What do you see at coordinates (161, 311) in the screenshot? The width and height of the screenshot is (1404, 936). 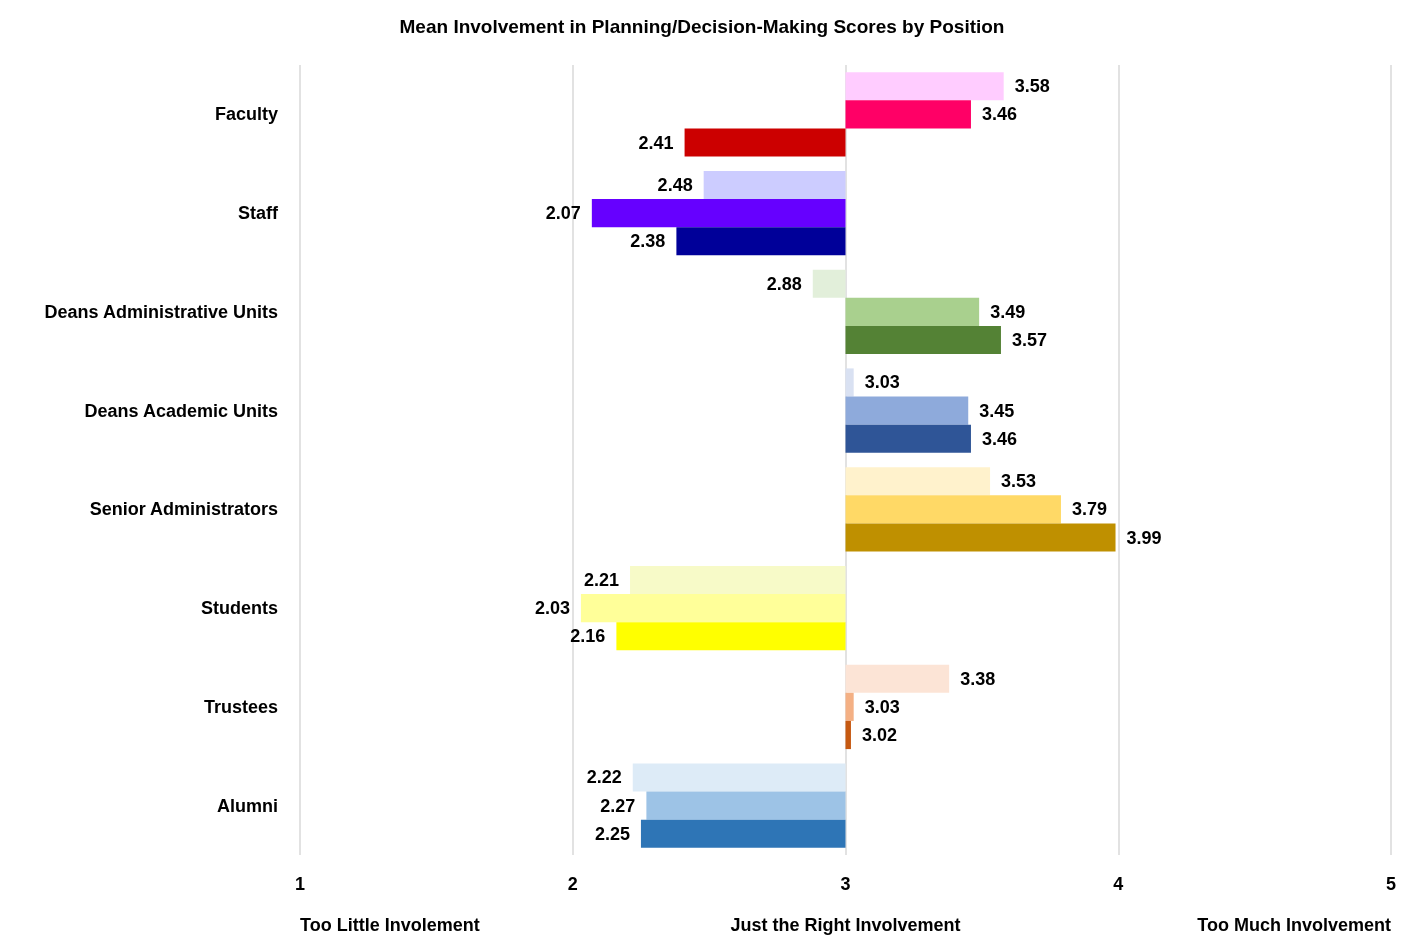 I see `y-tick-label: Deans Administrative Units` at bounding box center [161, 311].